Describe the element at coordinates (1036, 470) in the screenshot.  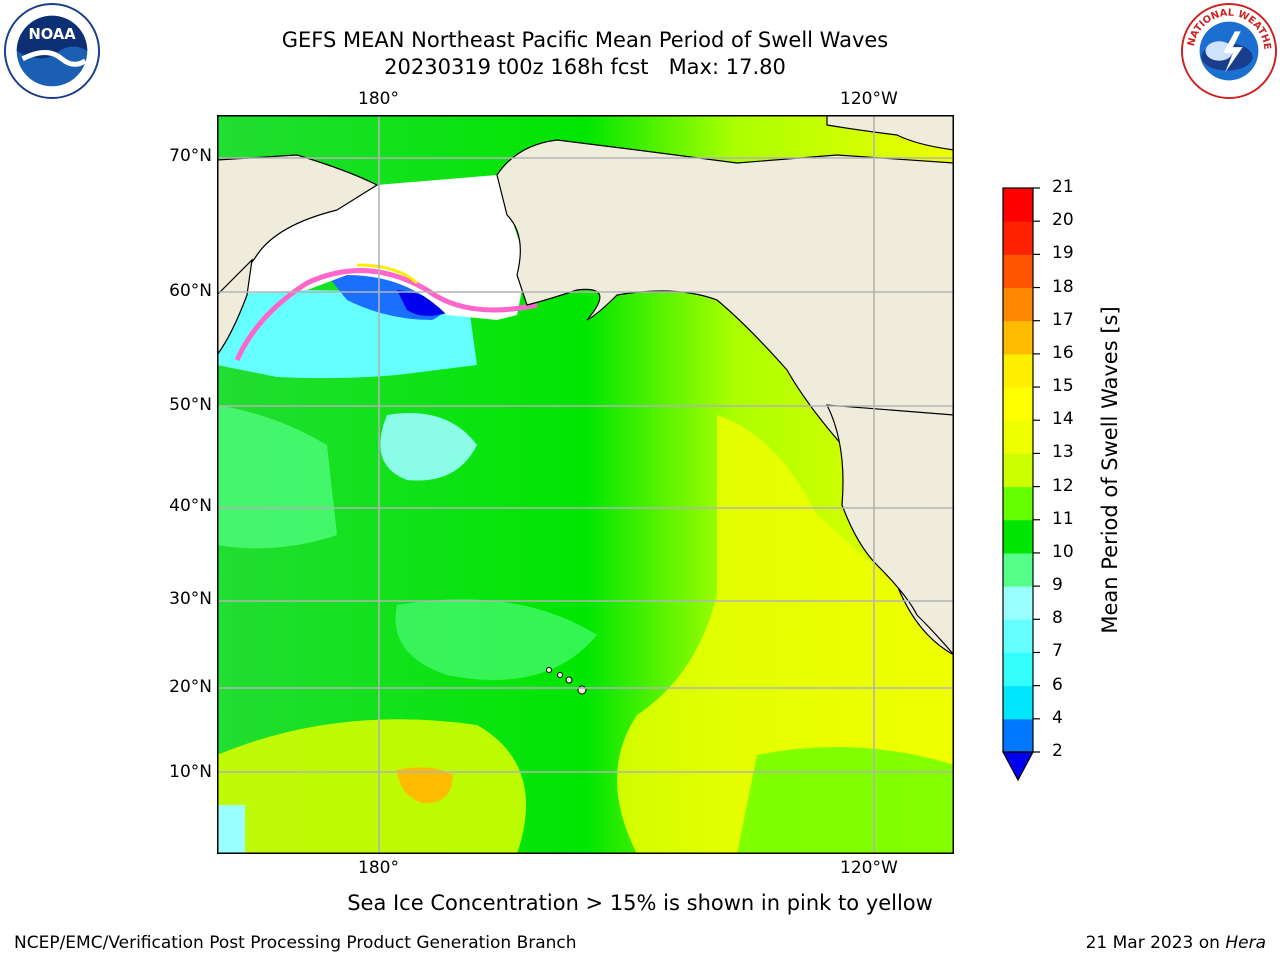
I see `colorbar-ticks` at that location.